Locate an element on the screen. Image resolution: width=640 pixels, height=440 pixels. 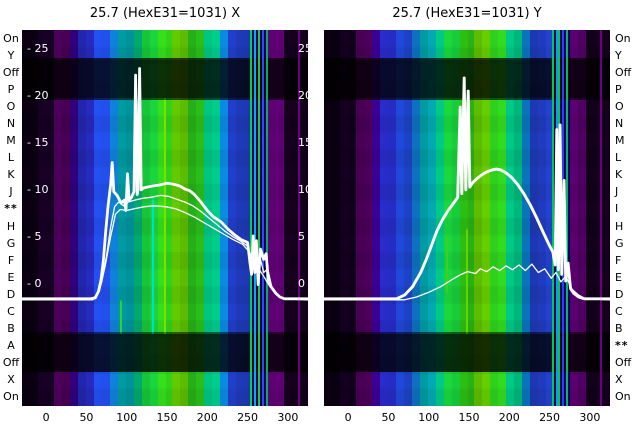
y-tick-label: 25 is located at coordinates (305, 48).